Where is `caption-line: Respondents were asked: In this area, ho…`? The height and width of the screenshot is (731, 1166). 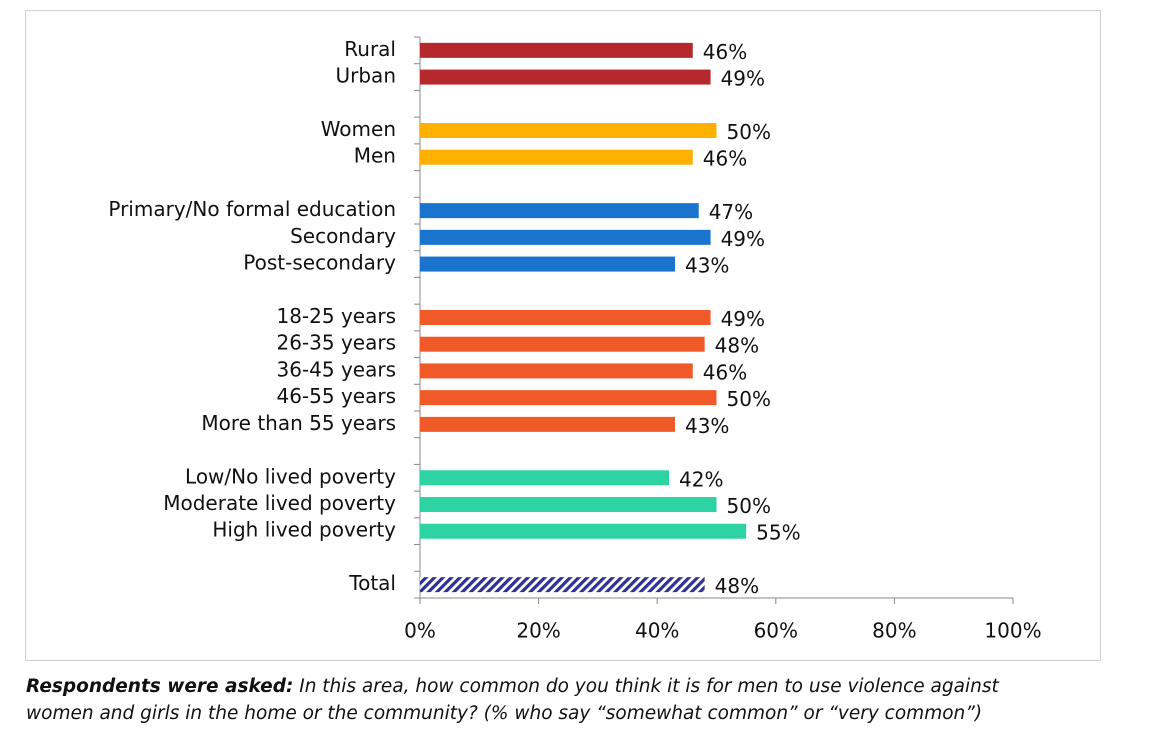 caption-line: Respondents were asked: In this area, ho… is located at coordinates (512, 686).